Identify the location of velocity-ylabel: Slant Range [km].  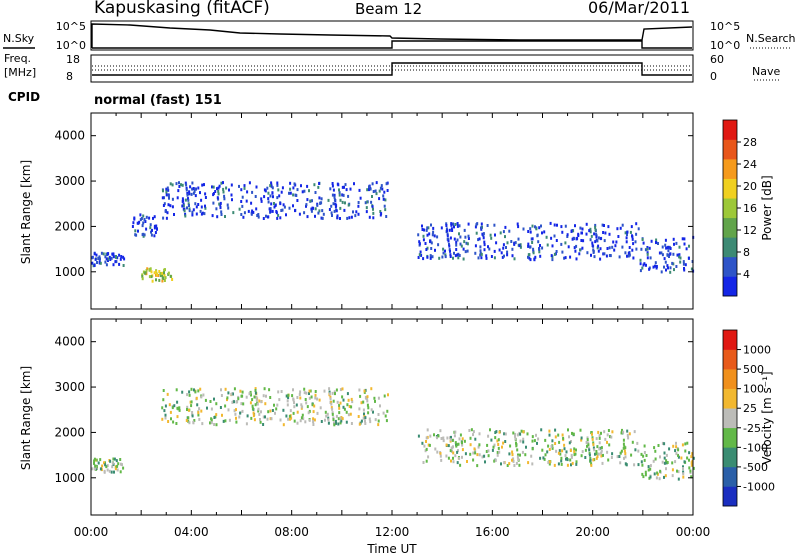
(26, 418).